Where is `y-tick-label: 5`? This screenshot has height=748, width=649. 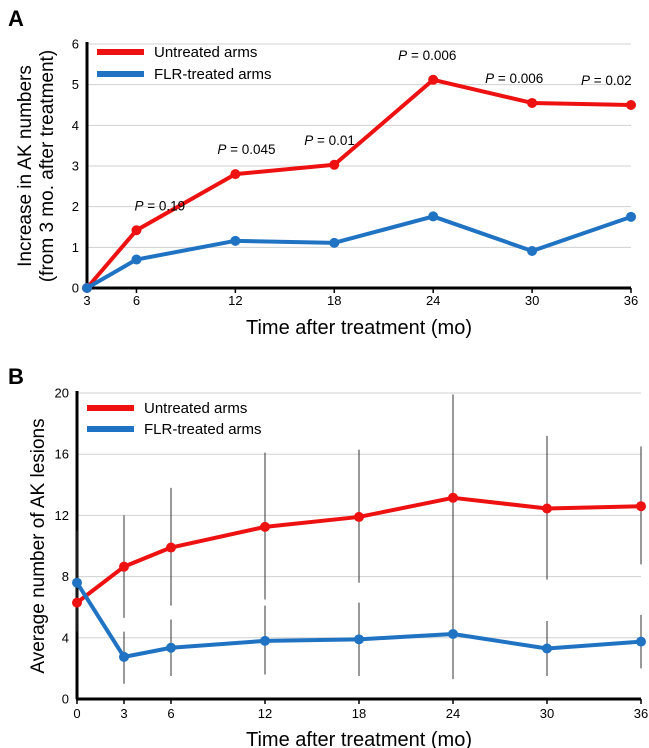
y-tick-label: 5 is located at coordinates (75, 84).